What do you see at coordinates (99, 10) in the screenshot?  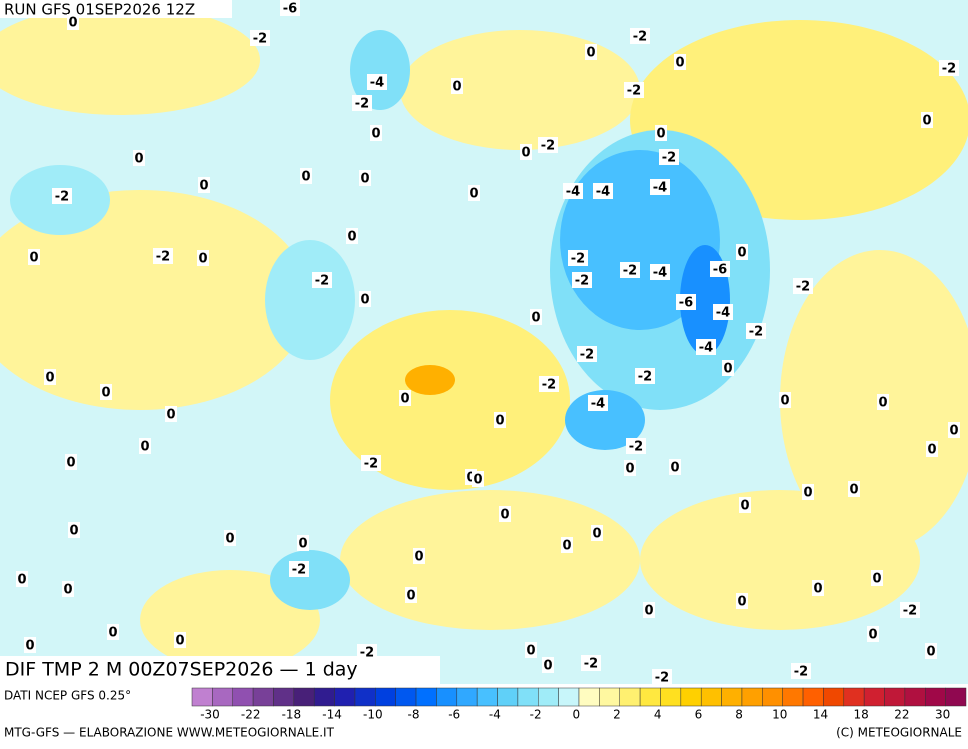 I see `run-label: RUN GFS 01SEP2026 12Z` at bounding box center [99, 10].